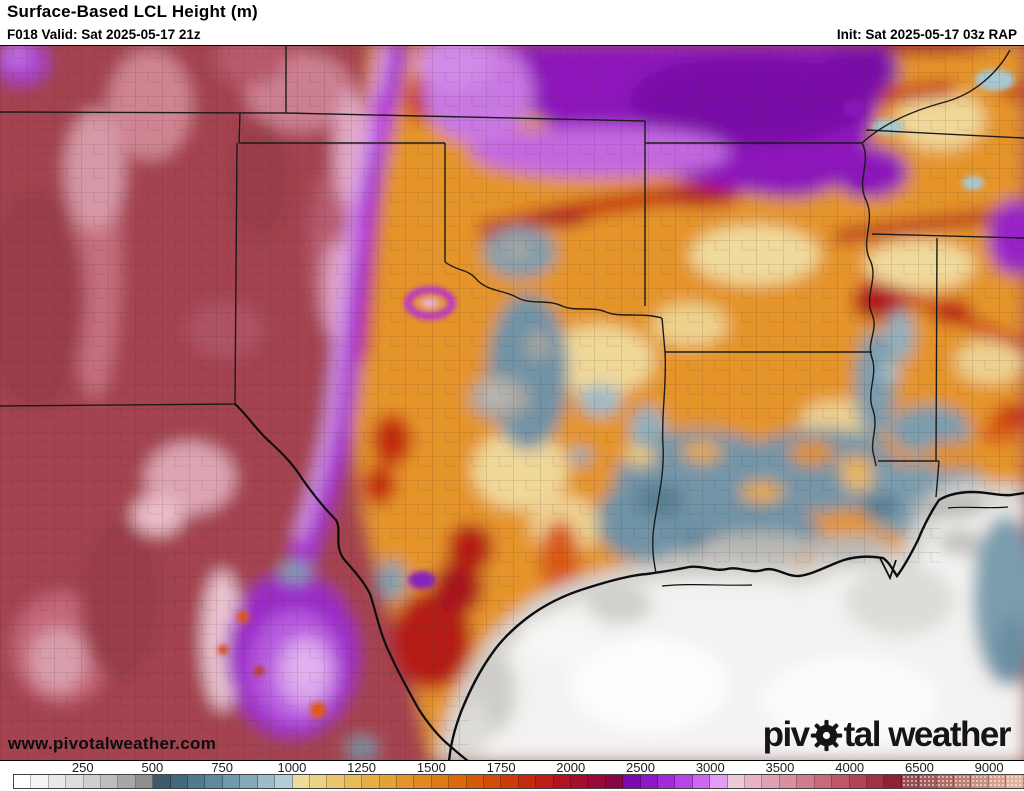  I want to click on colorbar-tick-label: 500, so click(152, 767).